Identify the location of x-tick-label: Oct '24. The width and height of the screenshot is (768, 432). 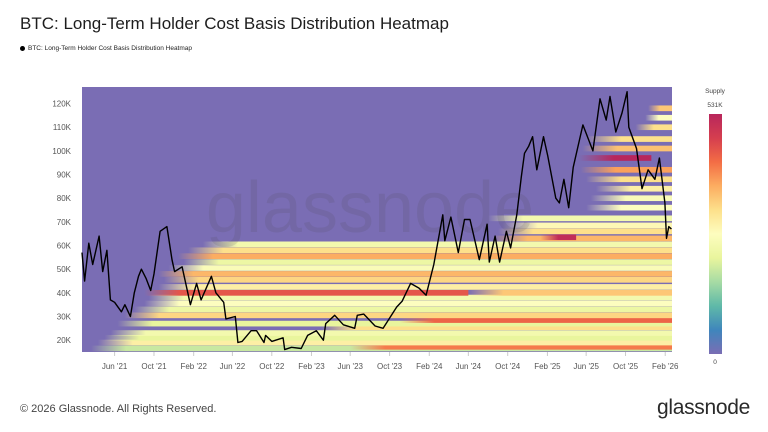
(508, 366).